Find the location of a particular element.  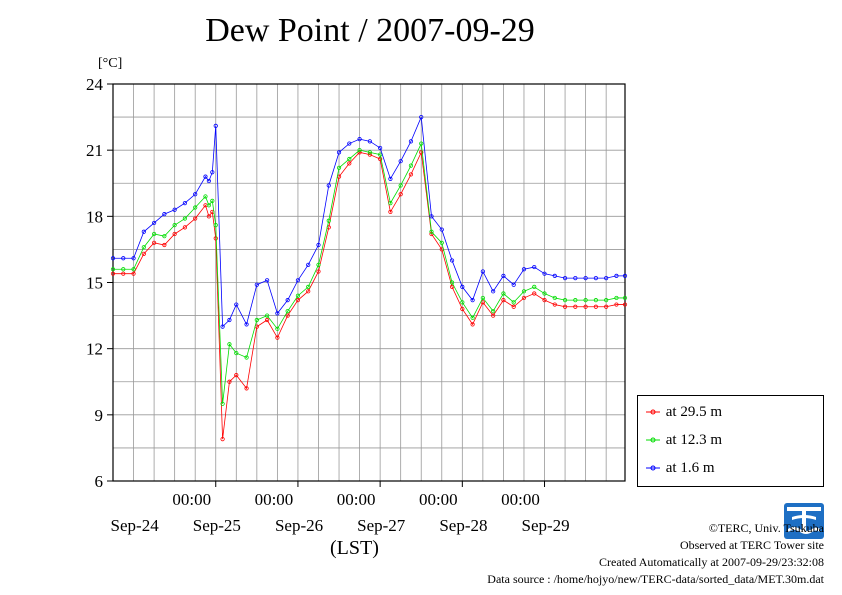

x-date-label: Sep-24 is located at coordinates (135, 525).